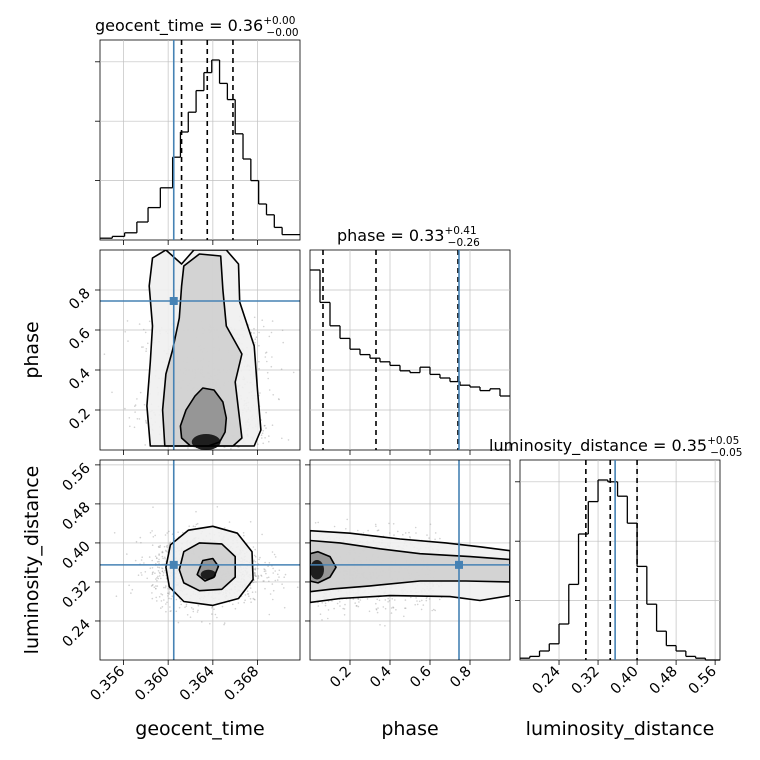 This screenshot has width=760, height=760. I want to click on x-tick-label: 0.40, so click(625, 681).